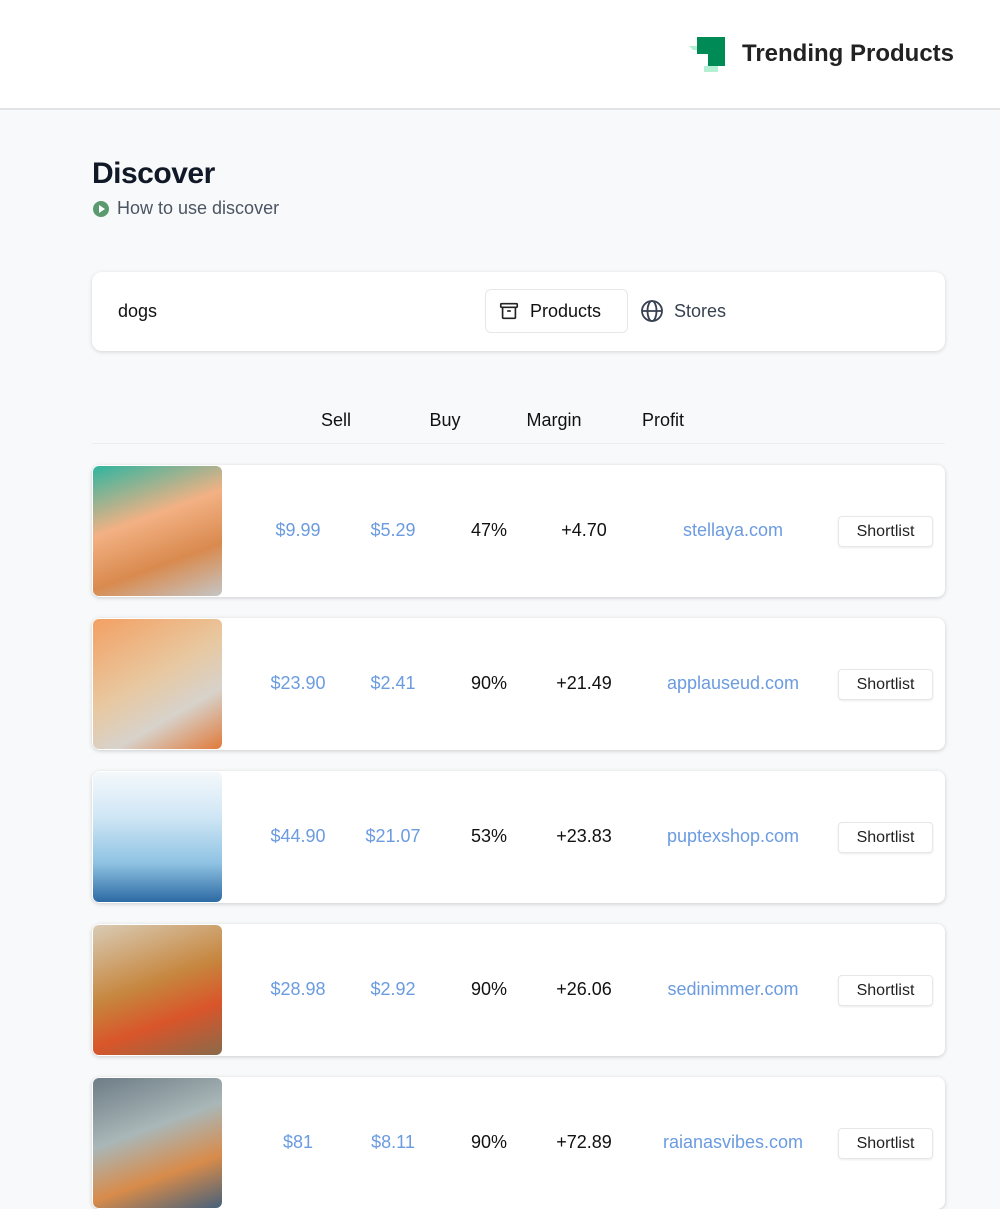 The image size is (1000, 1209). Describe the element at coordinates (393, 989) in the screenshot. I see `buy-price: $2.92` at that location.